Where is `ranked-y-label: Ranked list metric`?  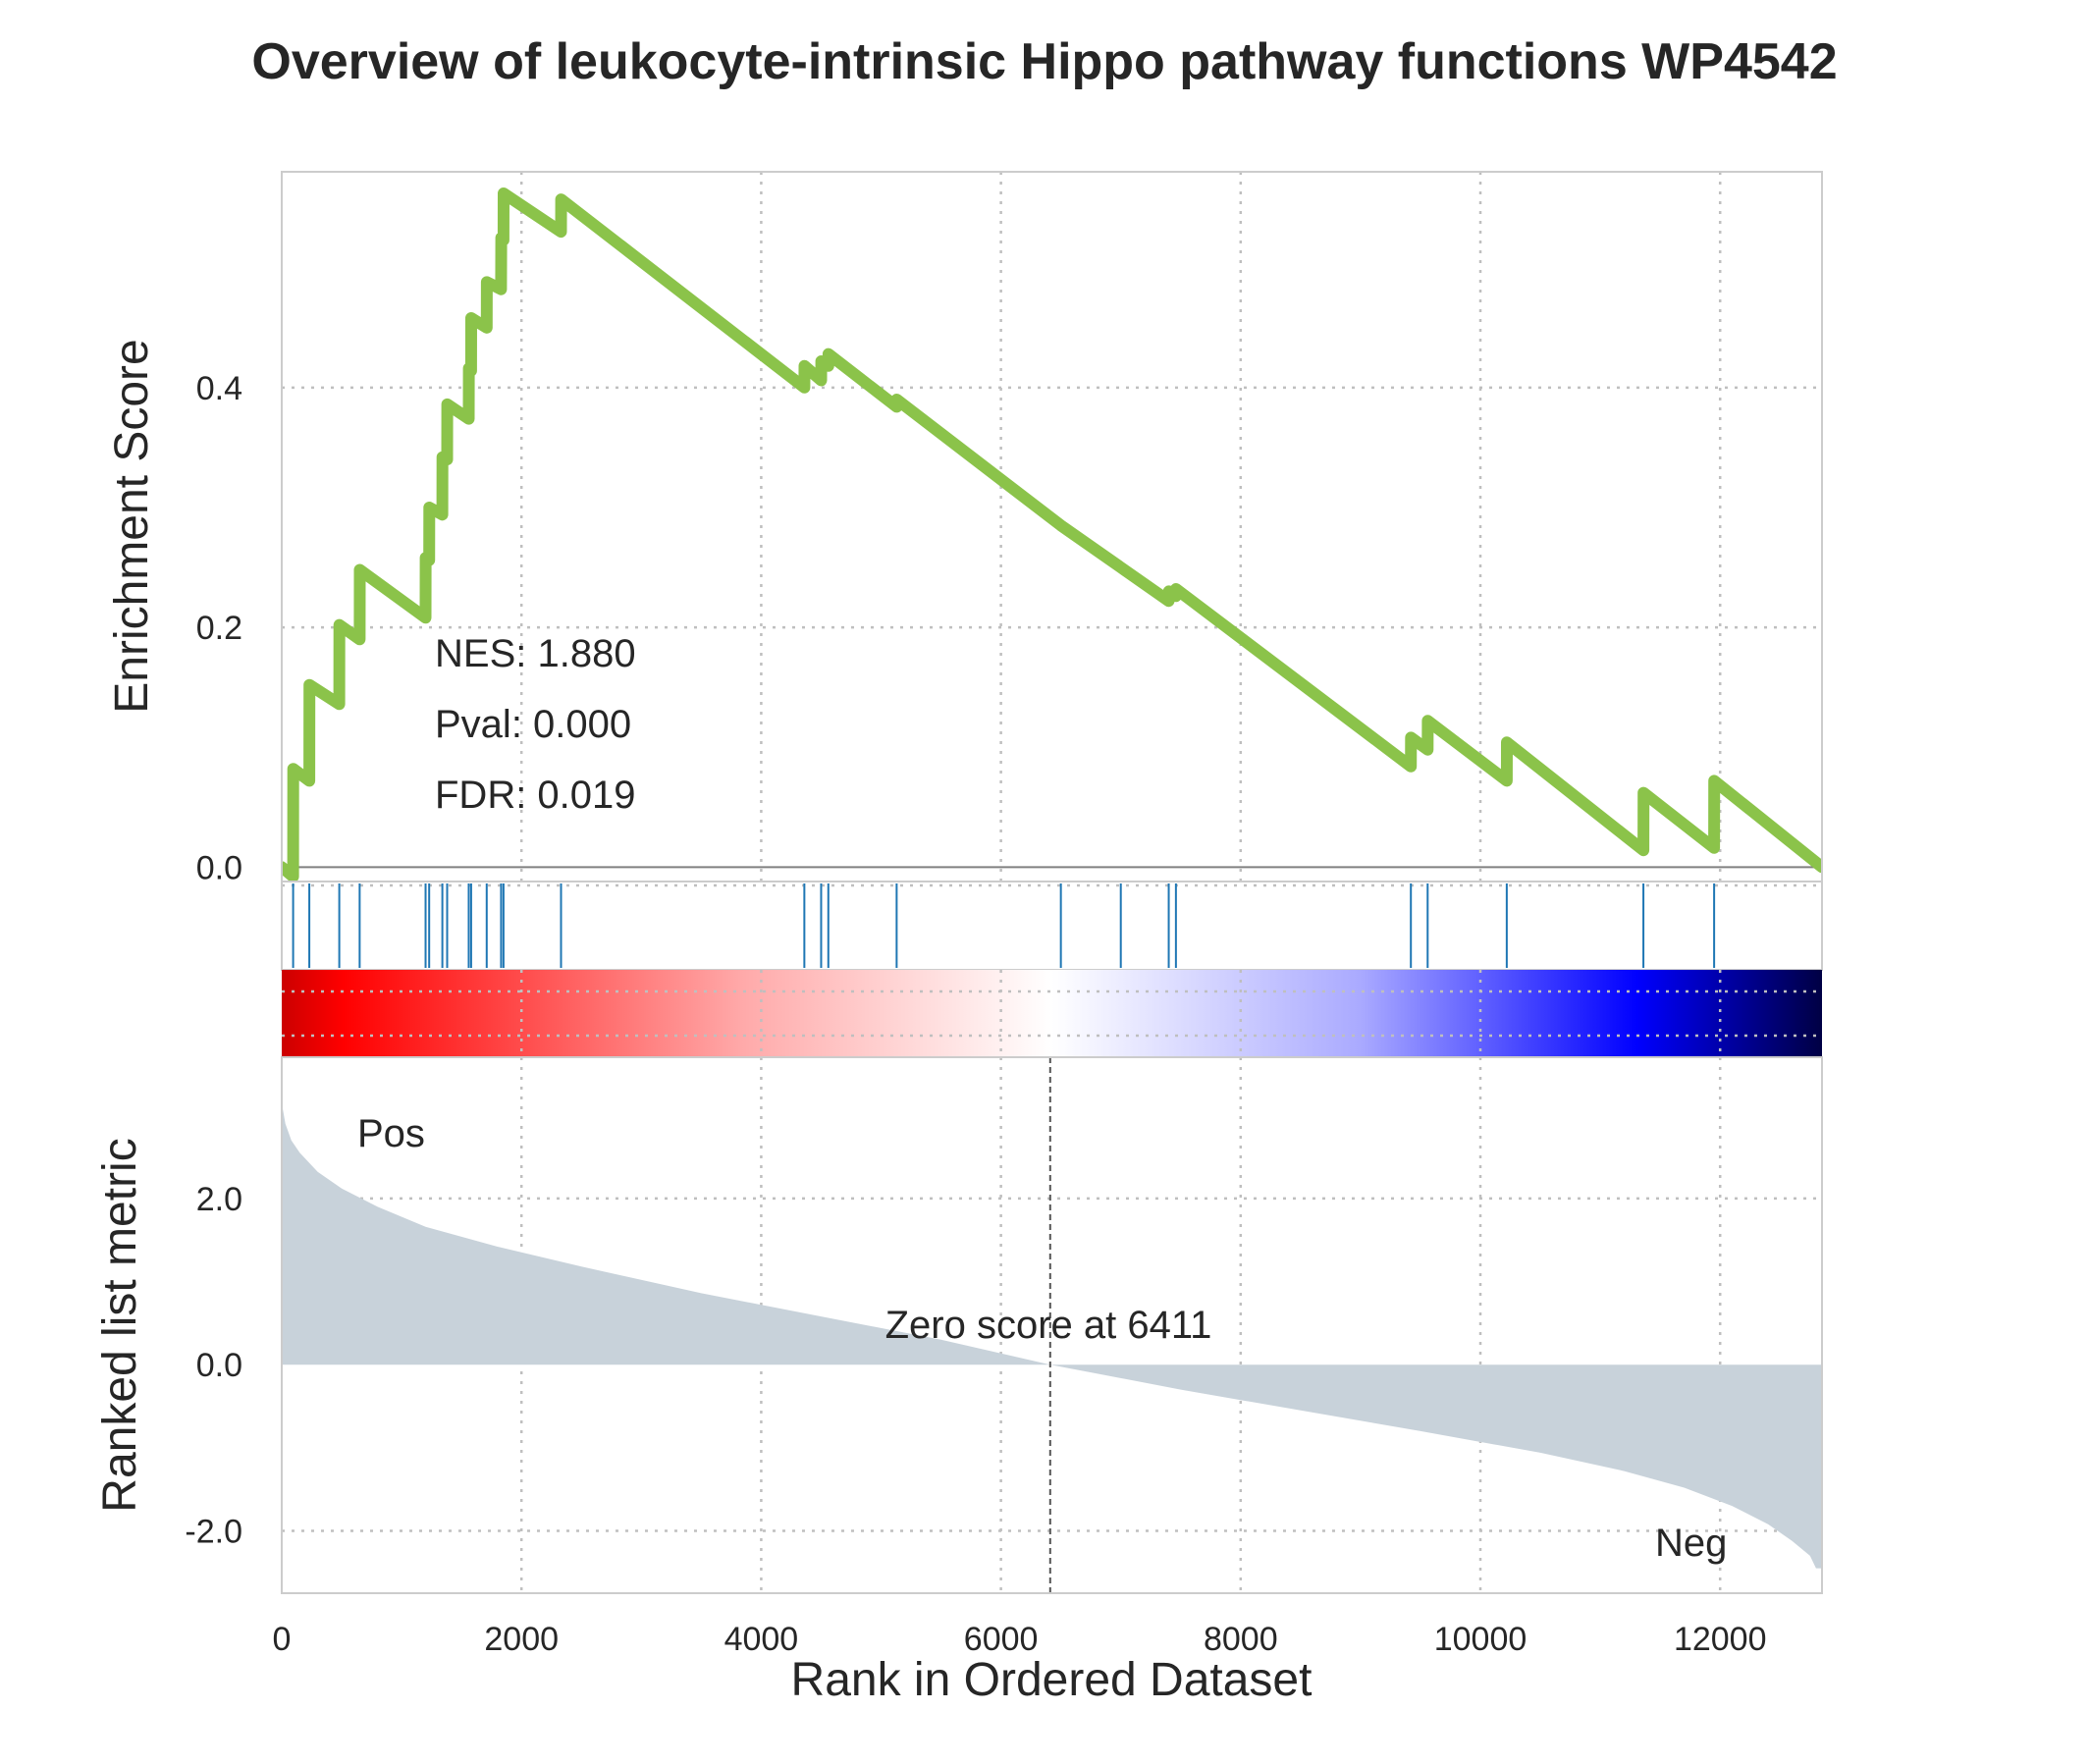 ranked-y-label: Ranked list metric is located at coordinates (120, 1325).